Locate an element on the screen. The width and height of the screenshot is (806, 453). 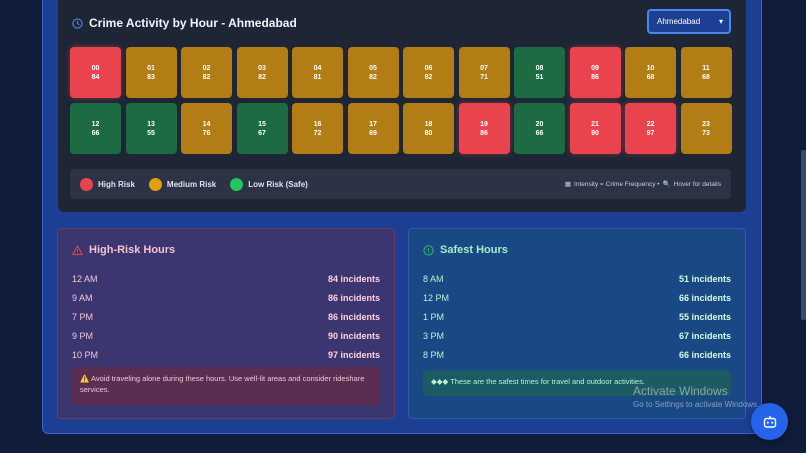
hour-cell-05: 05 82 is located at coordinates (373, 72).